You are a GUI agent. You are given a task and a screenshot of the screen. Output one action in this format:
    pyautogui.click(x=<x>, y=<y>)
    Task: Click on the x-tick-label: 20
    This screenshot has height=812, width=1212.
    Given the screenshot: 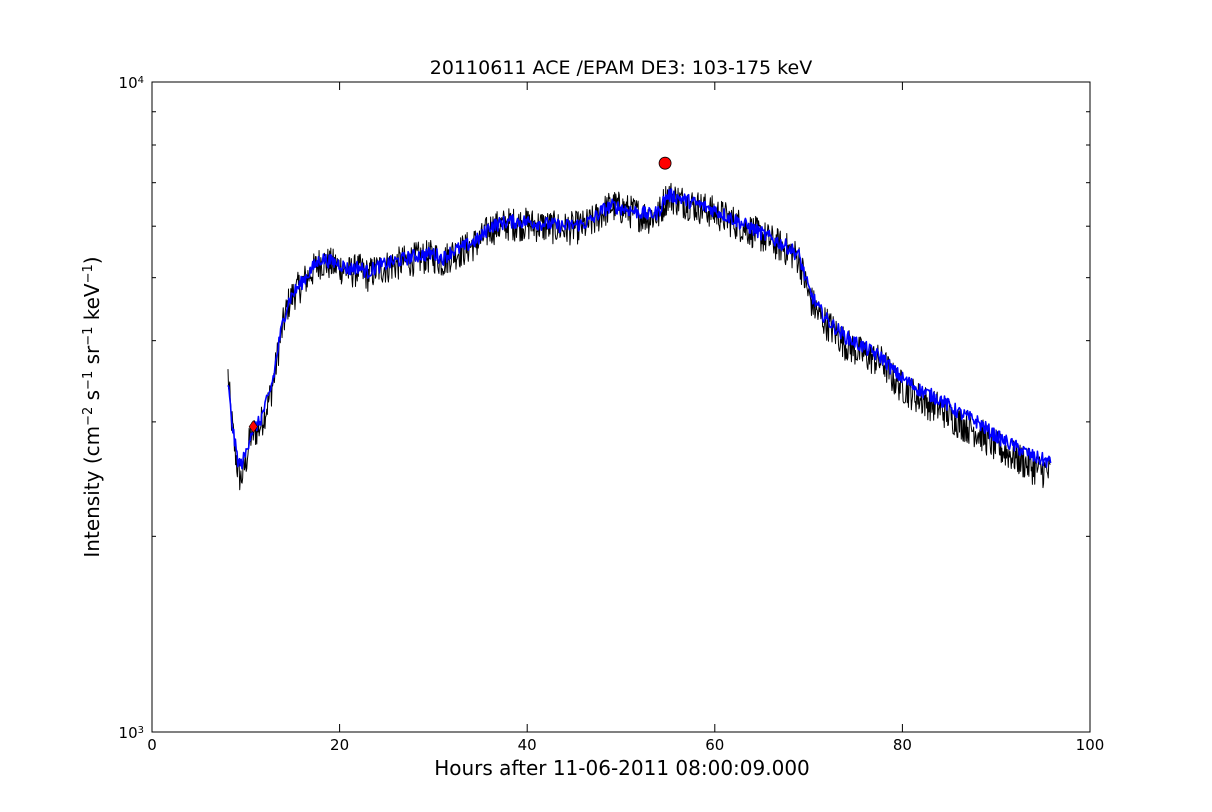 What is the action you would take?
    pyautogui.click(x=339, y=745)
    